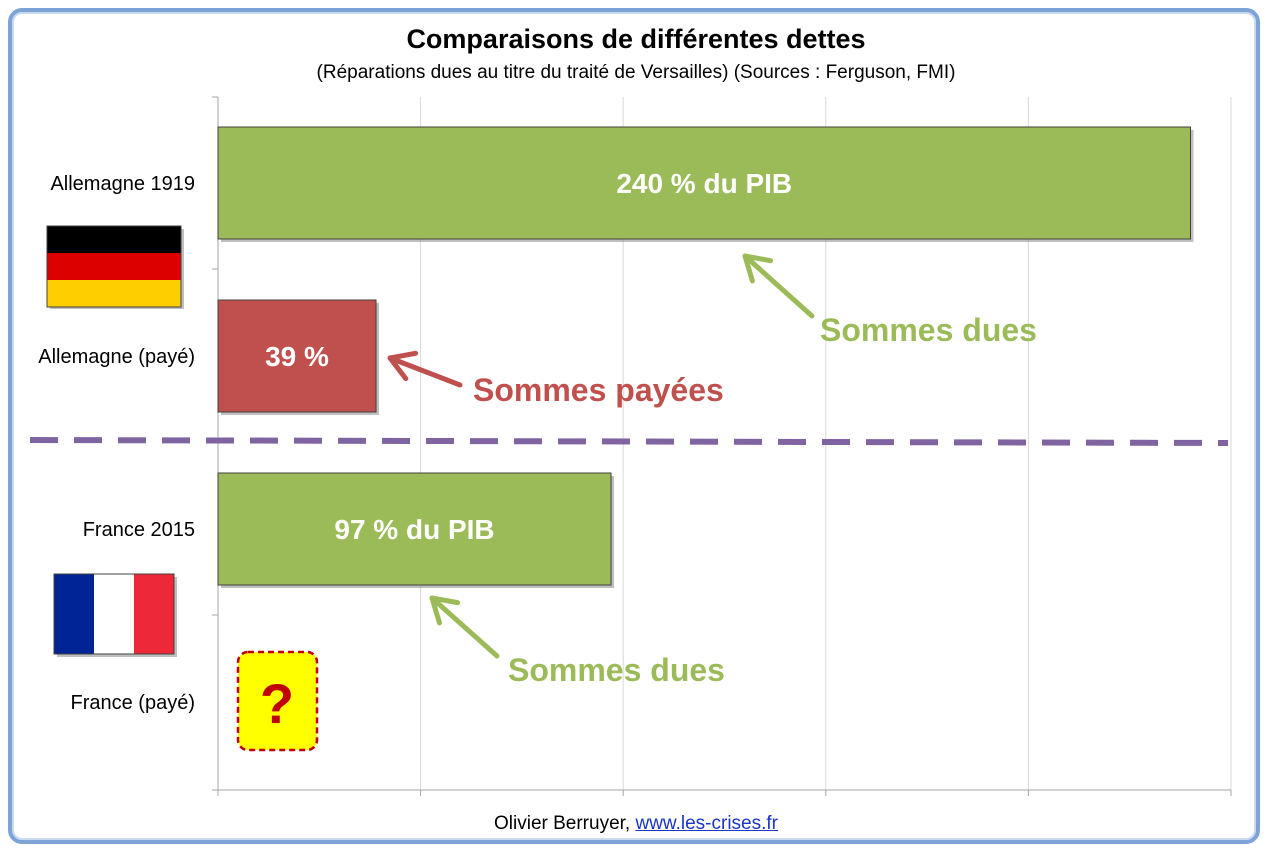 The width and height of the screenshot is (1272, 855). I want to click on category-label: France 2015, so click(139, 530).